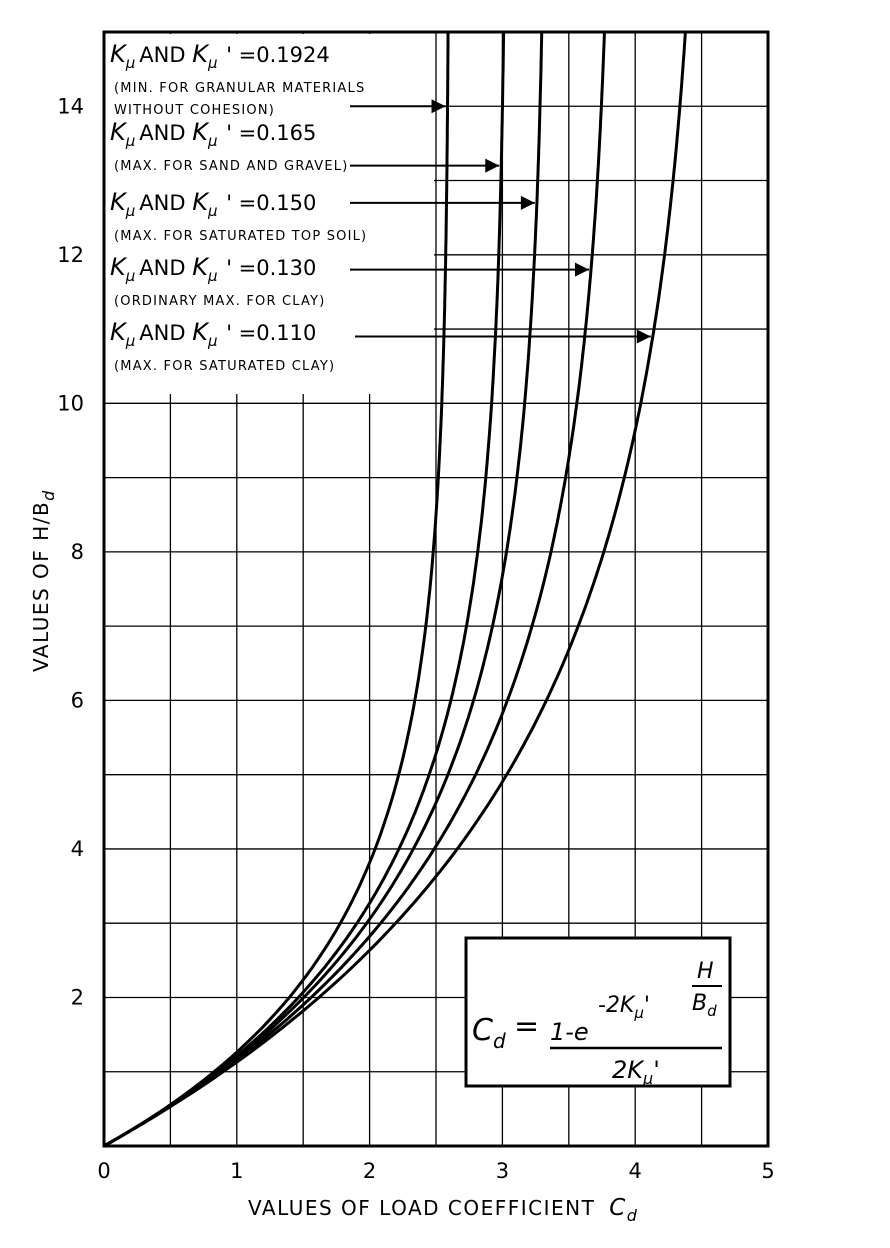 The height and width of the screenshot is (1248, 890). I want to click on x-tick-label: 4, so click(635, 1171).